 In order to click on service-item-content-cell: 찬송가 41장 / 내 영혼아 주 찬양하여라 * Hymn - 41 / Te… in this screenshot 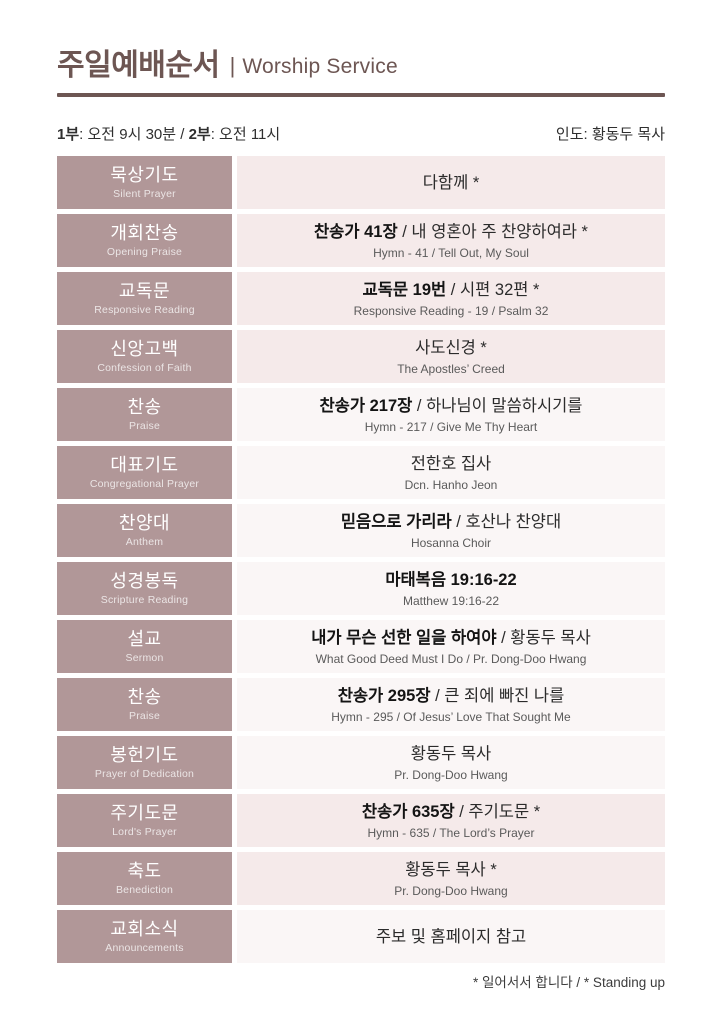, I will do `click(451, 240)`.